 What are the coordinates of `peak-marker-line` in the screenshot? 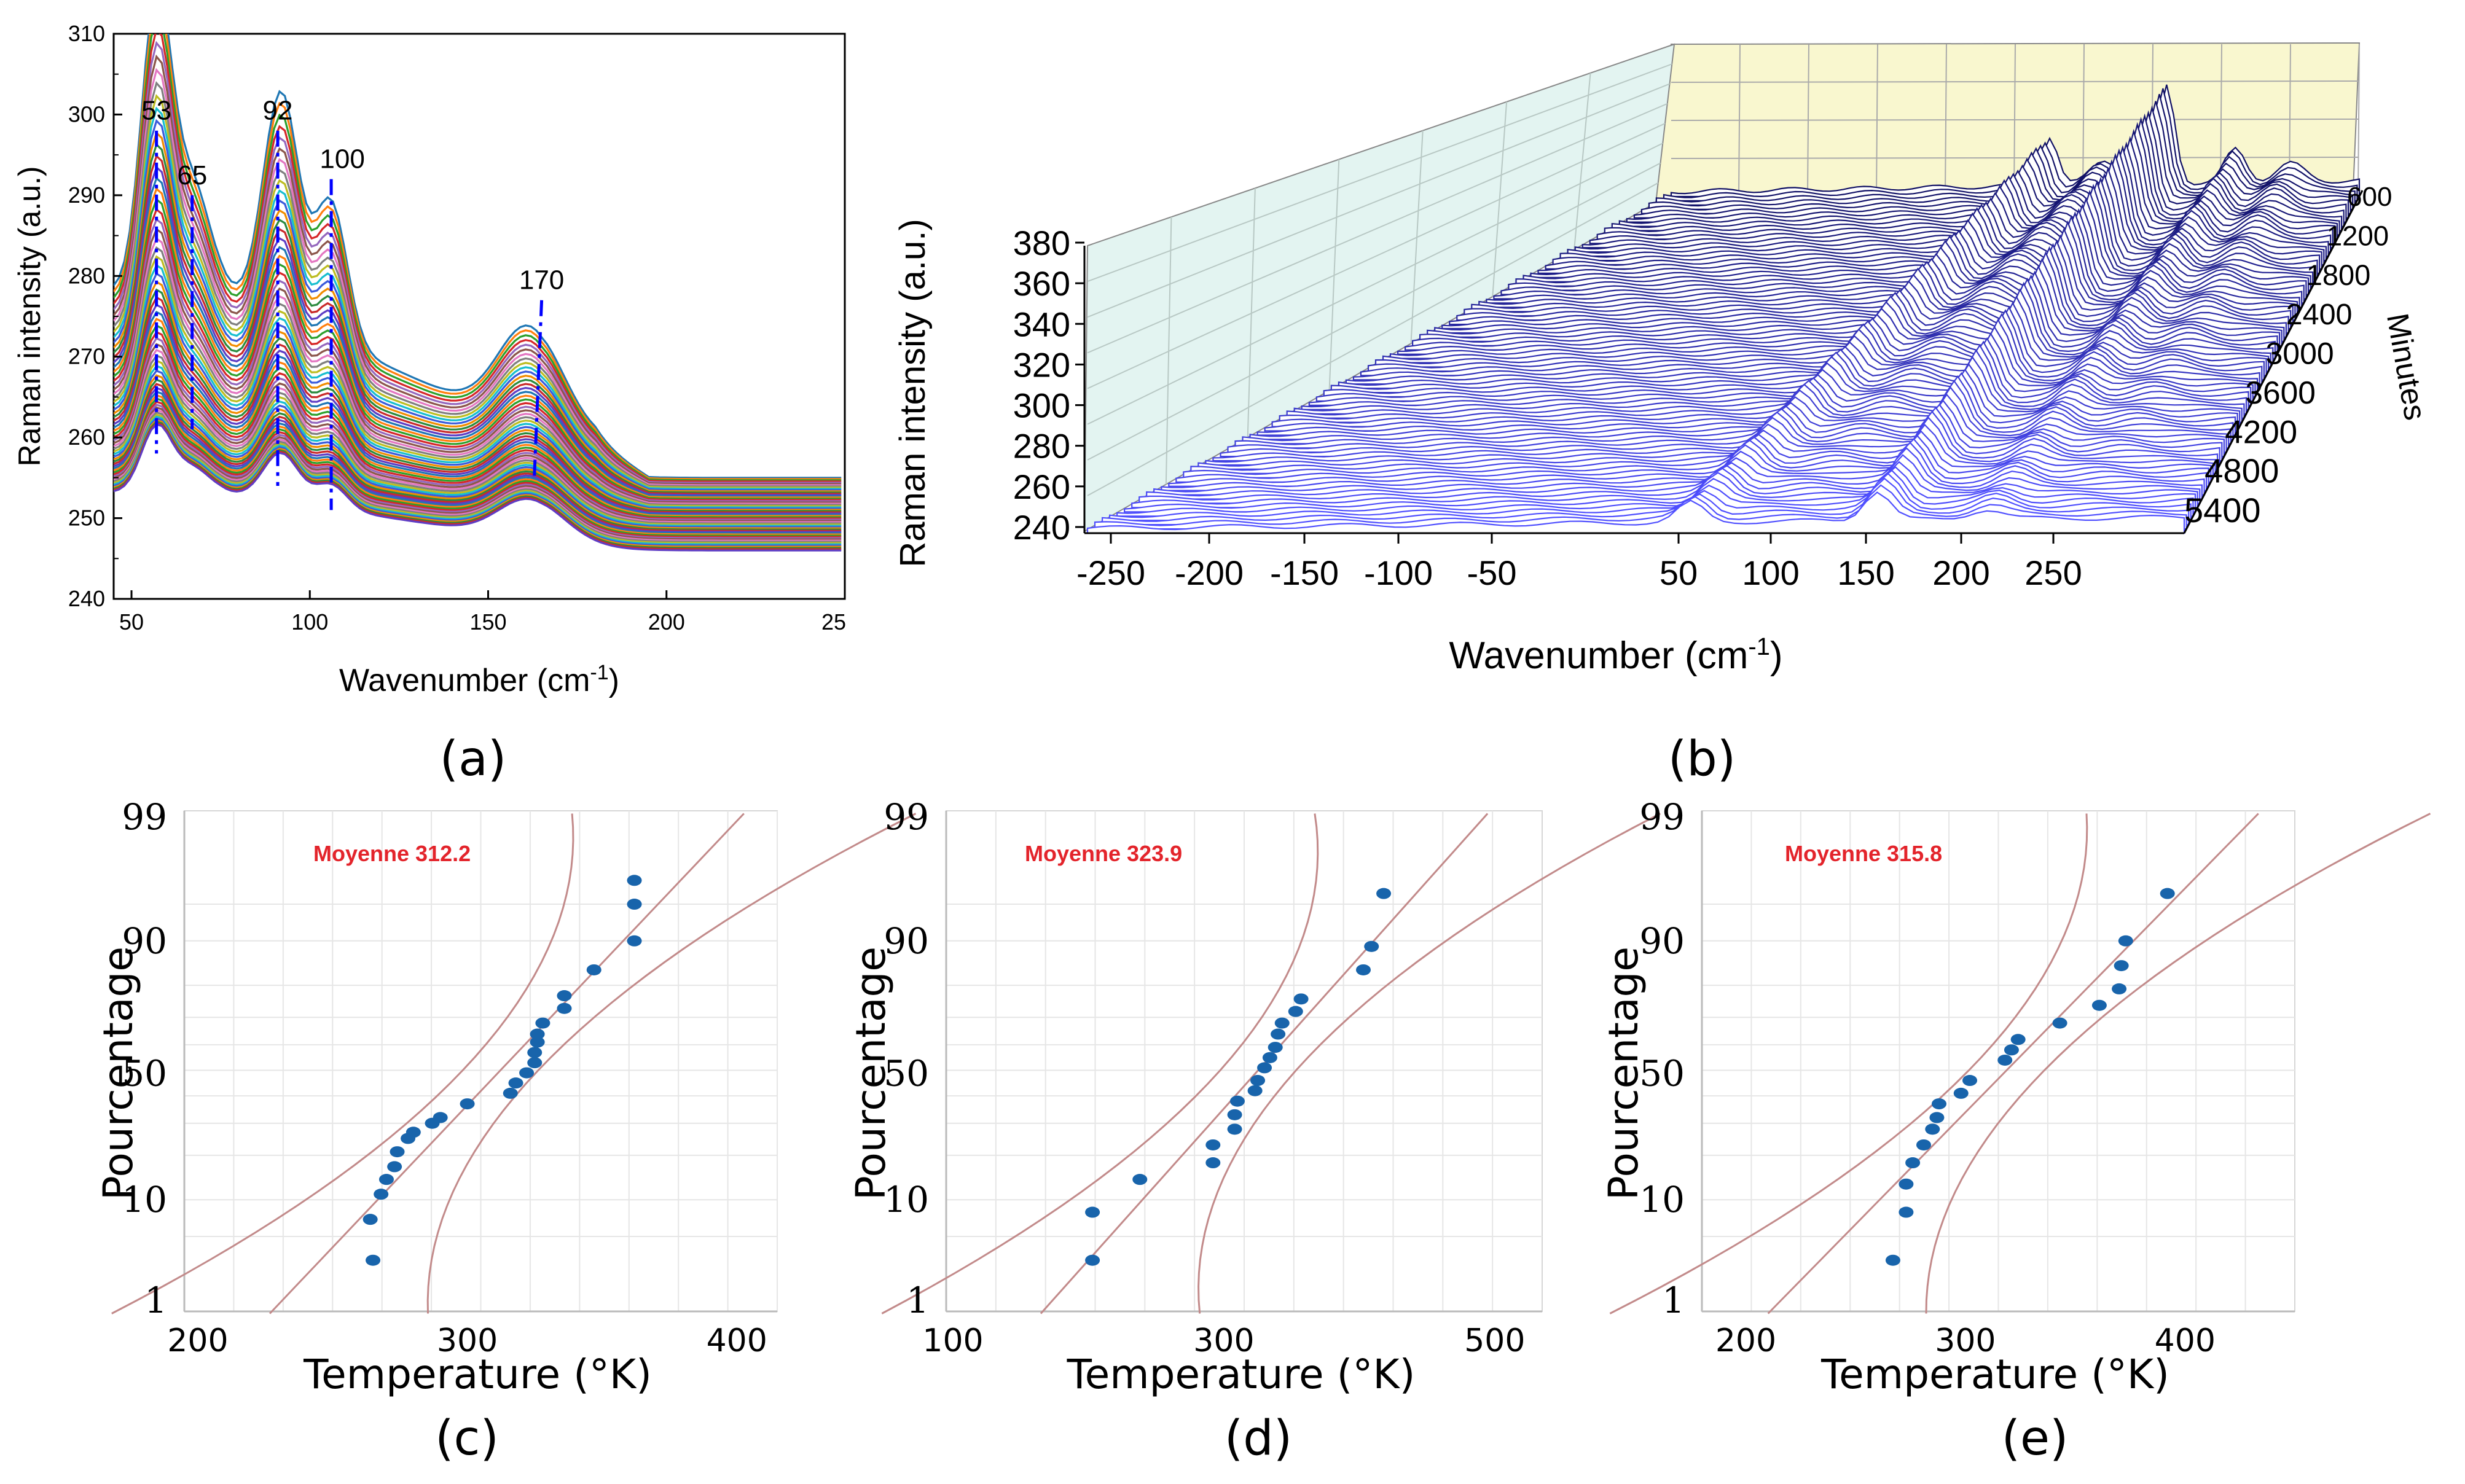 It's located at (538, 389).